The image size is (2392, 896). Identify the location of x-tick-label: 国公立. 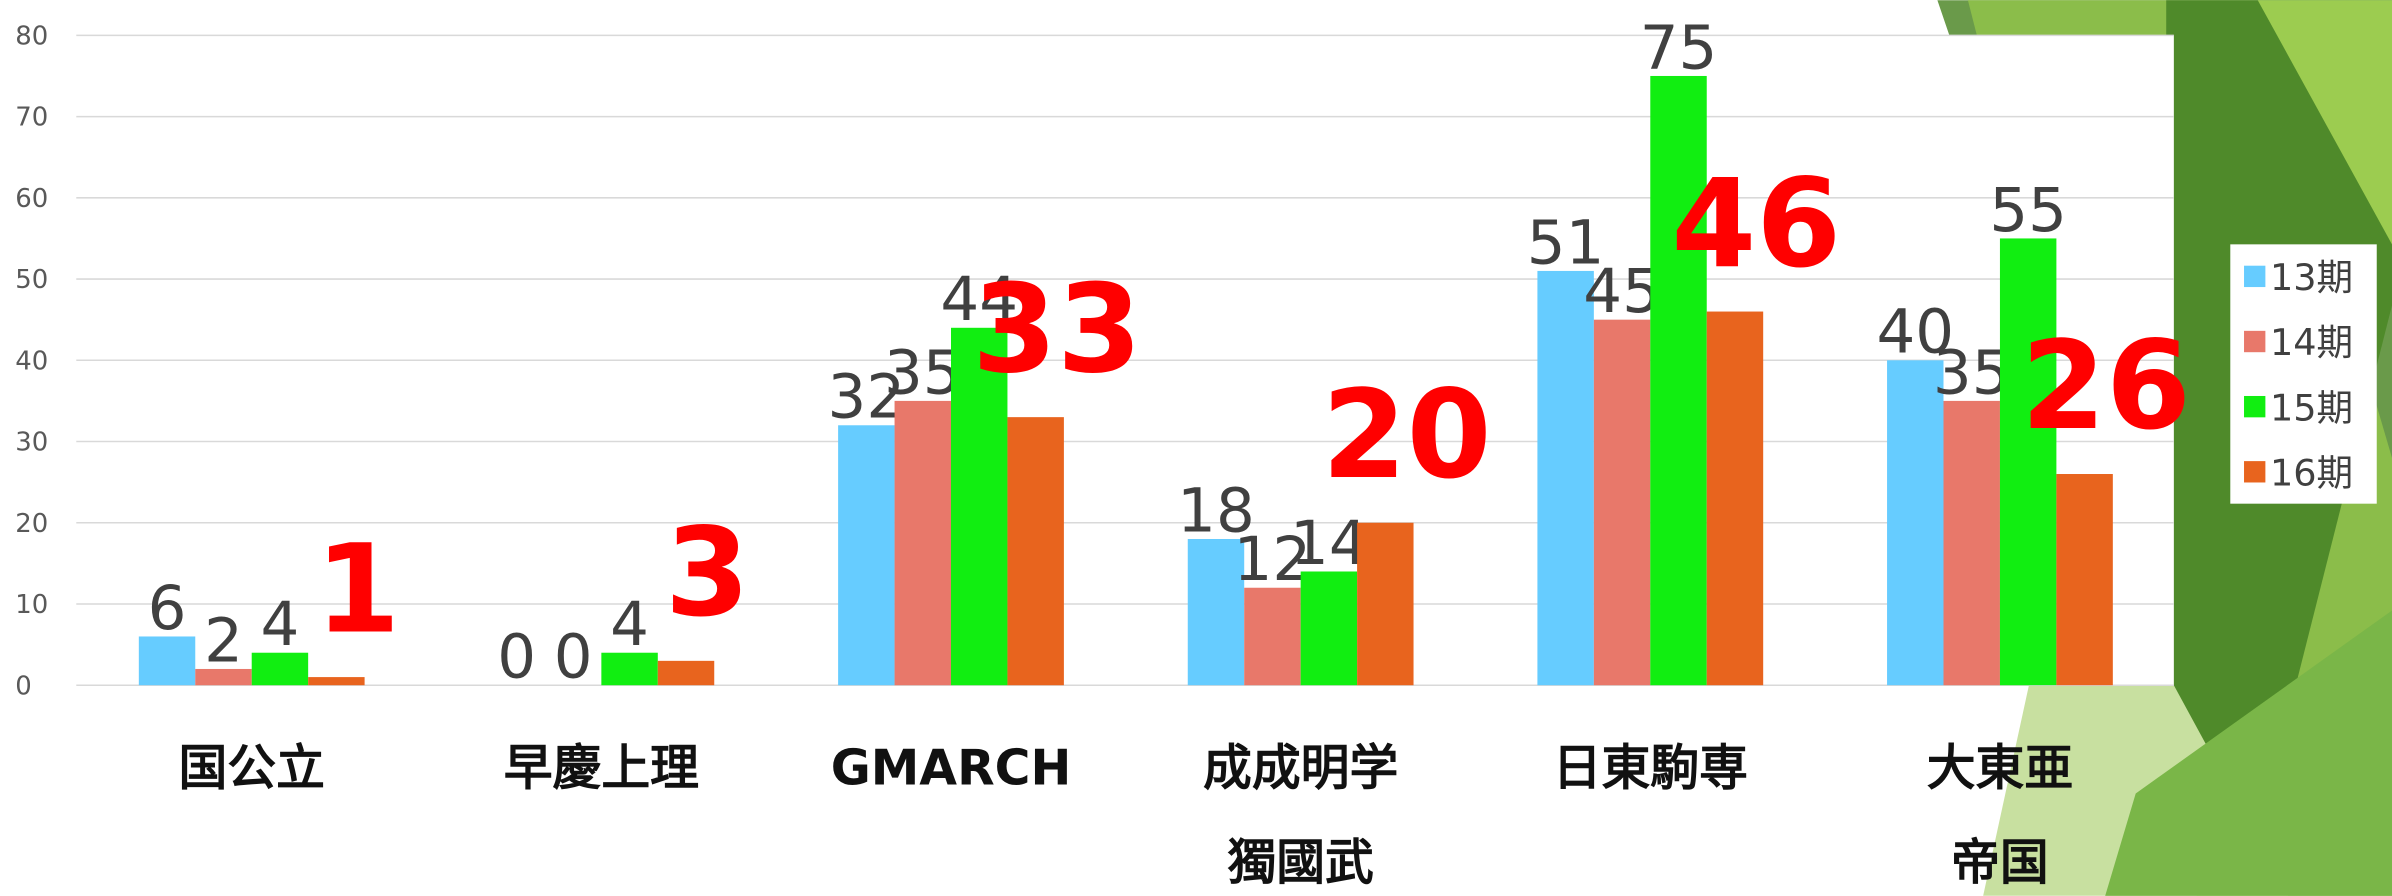
(252, 767).